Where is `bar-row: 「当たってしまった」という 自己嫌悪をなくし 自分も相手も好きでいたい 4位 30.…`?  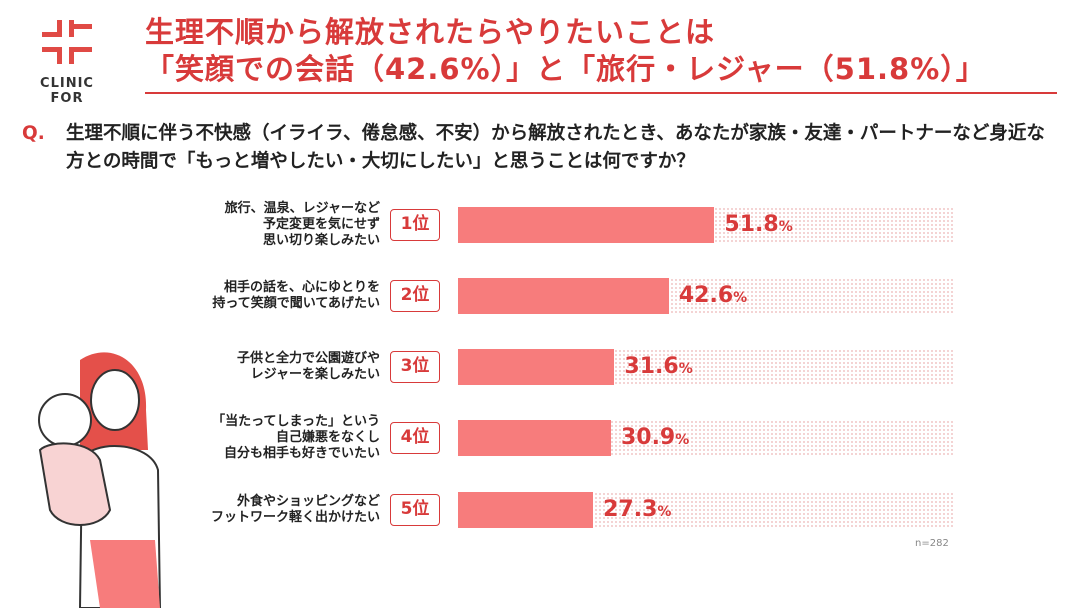
bar-row: 「当たってしまった」という 自己嫌悪をなくし 自分も相手も好きでいたい 4位 30.… is located at coordinates (540, 438).